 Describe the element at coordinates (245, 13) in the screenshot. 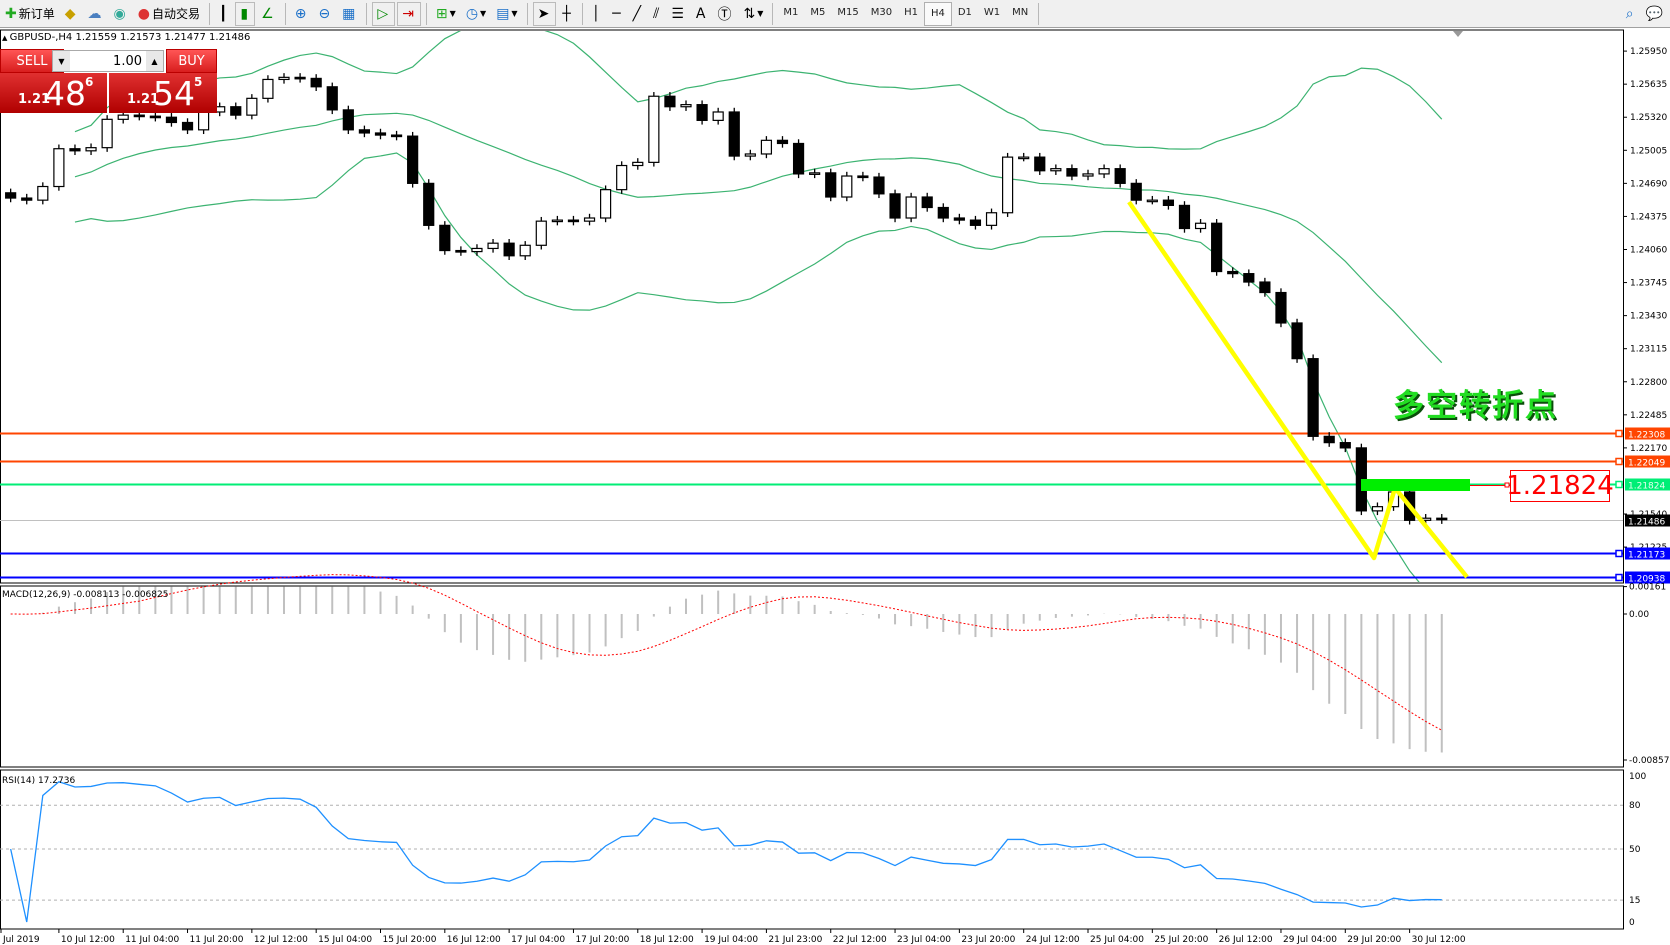

I see `candlestick-button: ▮` at that location.